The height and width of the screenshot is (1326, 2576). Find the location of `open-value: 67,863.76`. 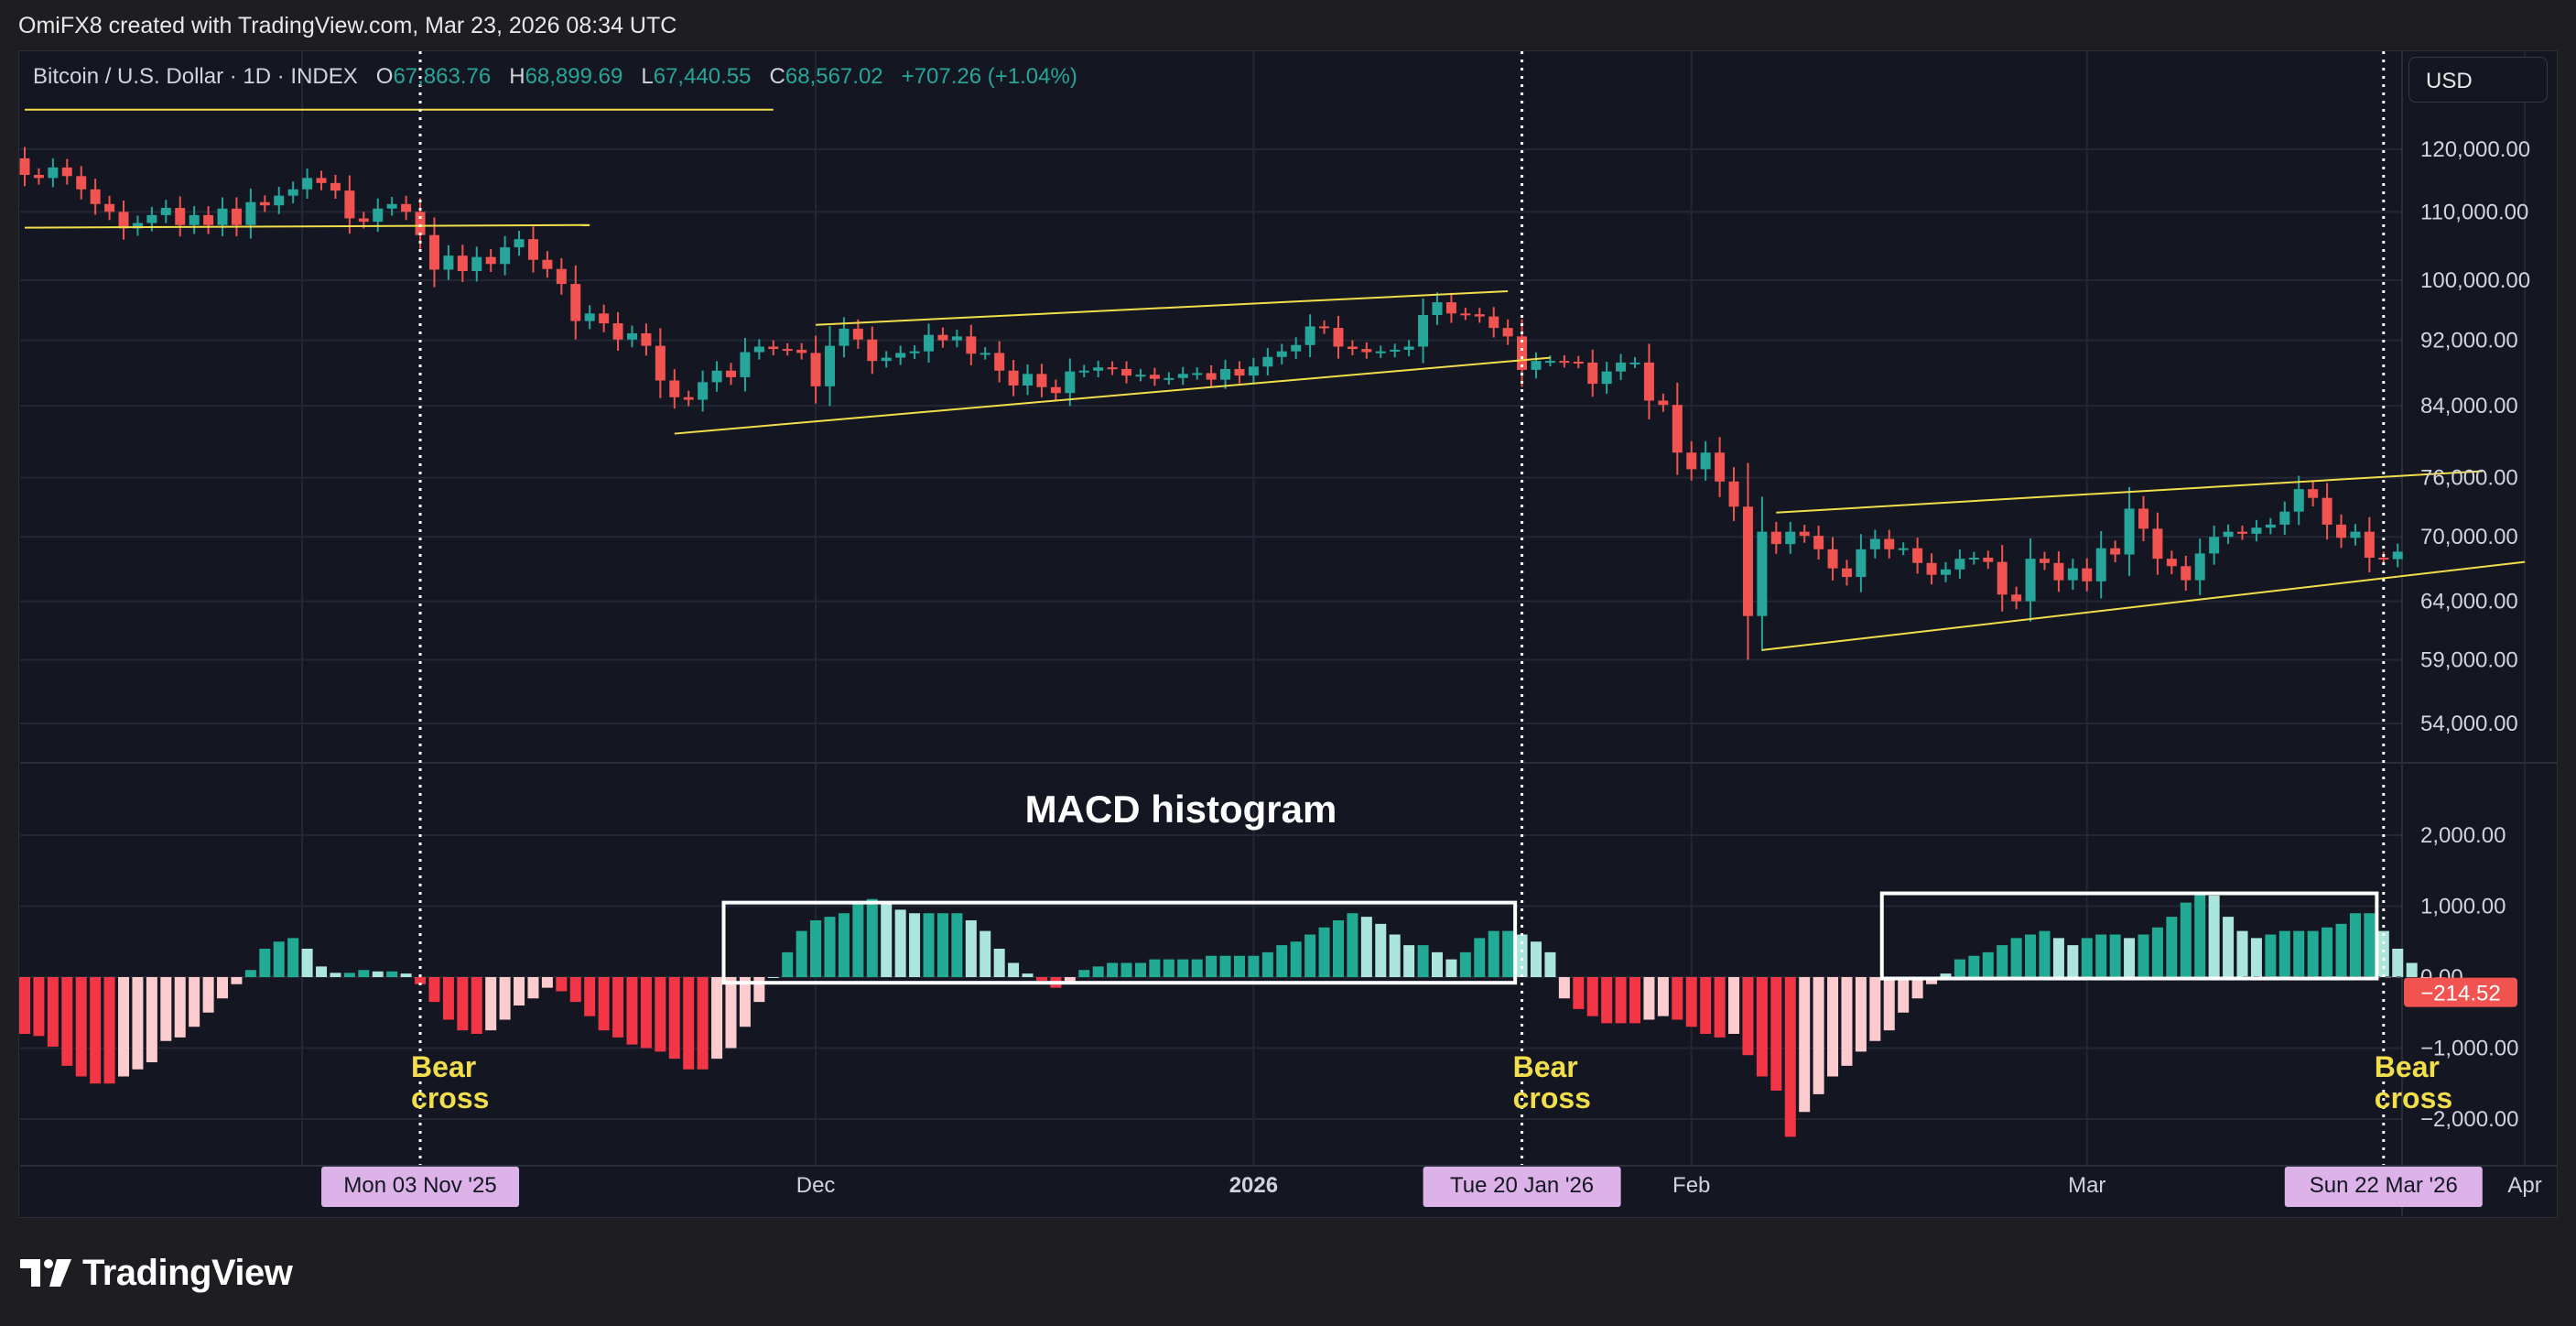

open-value: 67,863.76 is located at coordinates (443, 76).